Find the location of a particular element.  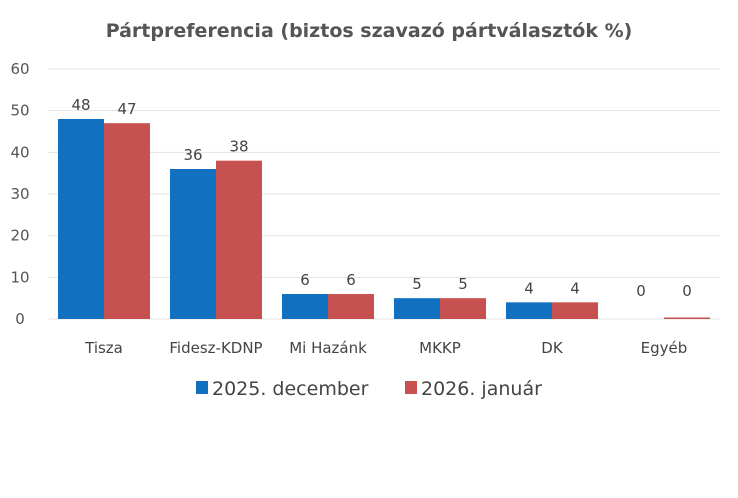

y-axis: 0 10 20 30 40 50 60 is located at coordinates (19, 194).